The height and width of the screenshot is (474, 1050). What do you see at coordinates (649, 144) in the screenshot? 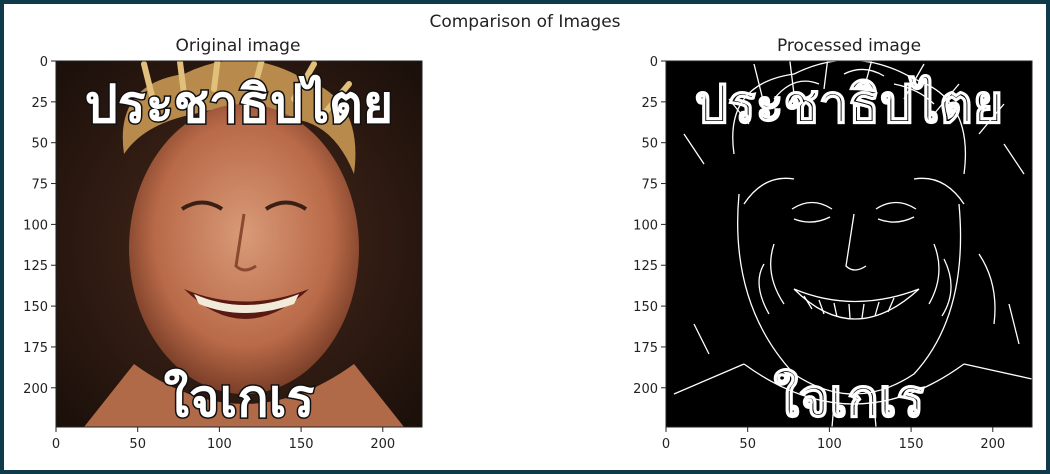
I see `processed-ytick-label: 50` at bounding box center [649, 144].